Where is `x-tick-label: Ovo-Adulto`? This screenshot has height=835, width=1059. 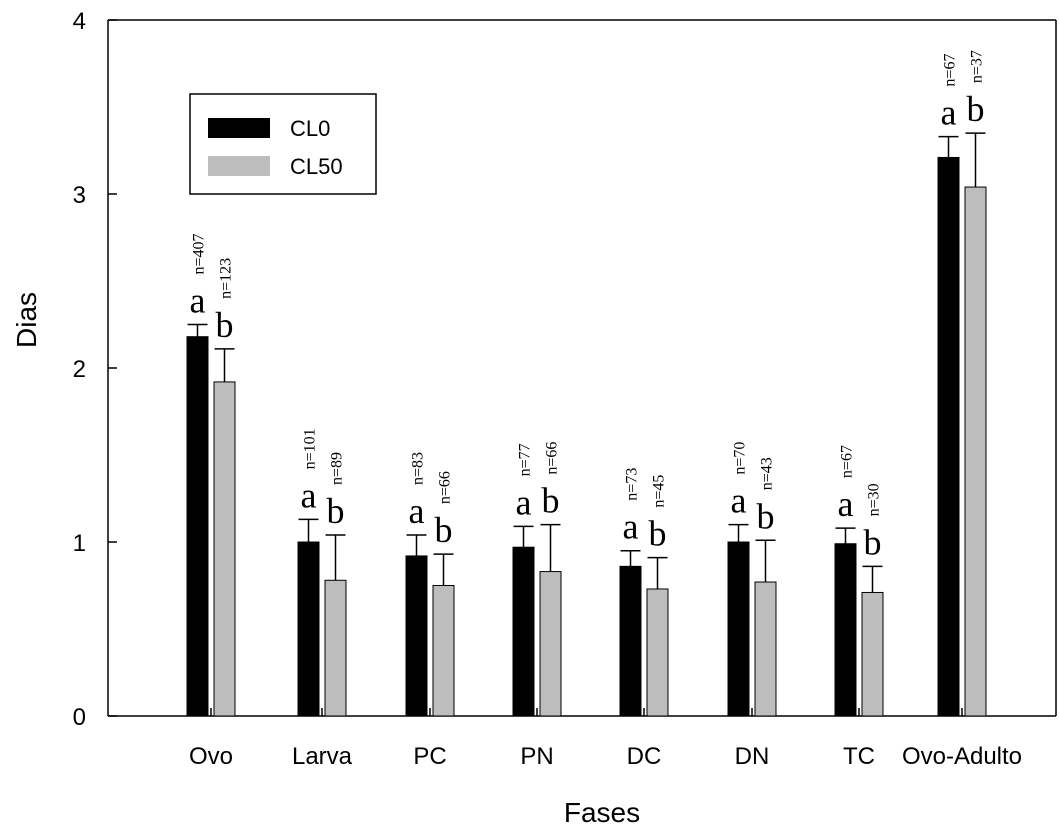
x-tick-label: Ovo-Adulto is located at coordinates (962, 756).